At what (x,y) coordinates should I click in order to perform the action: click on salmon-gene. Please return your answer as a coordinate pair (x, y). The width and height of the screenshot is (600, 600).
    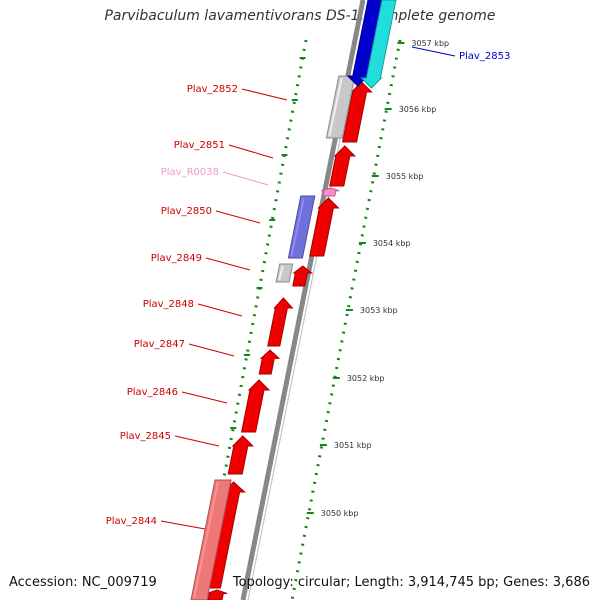
    Looking at the image, I should click on (211, 539).